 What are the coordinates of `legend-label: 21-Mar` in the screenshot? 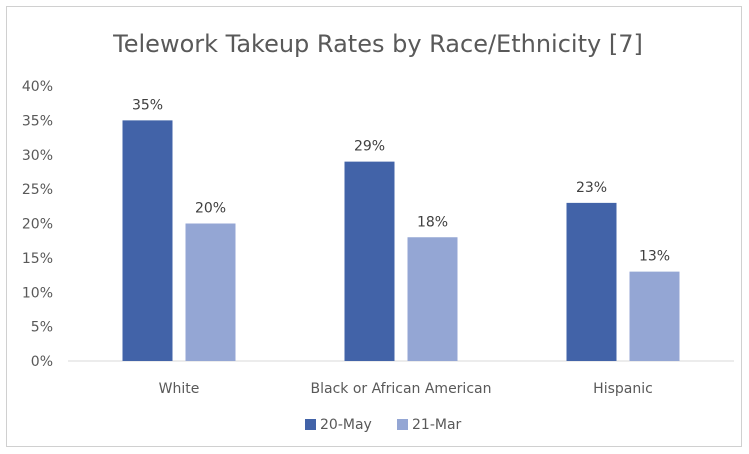 It's located at (437, 425).